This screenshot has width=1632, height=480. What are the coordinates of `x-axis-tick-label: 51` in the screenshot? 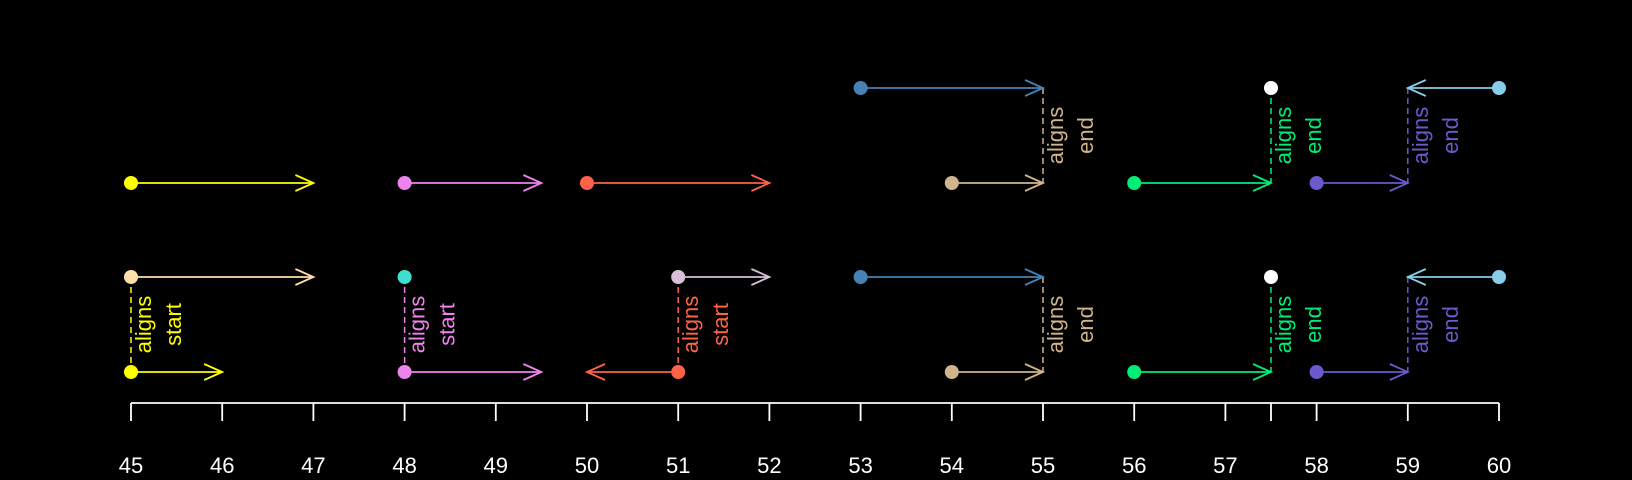 It's located at (678, 465).